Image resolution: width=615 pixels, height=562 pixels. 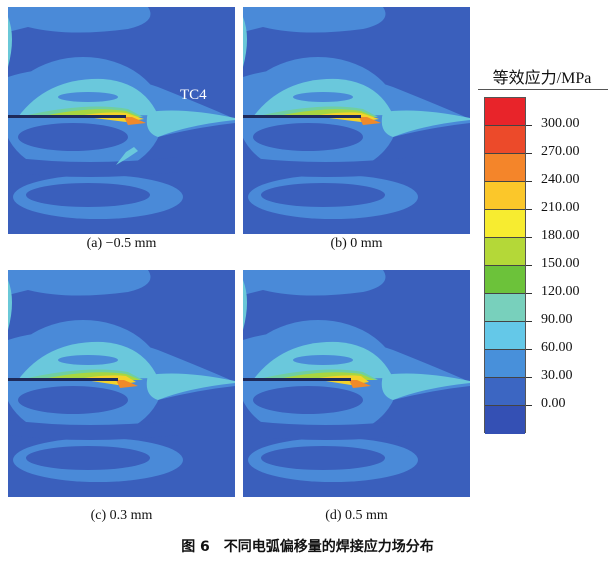 I want to click on legend-tick-label: 240.00, so click(x=560, y=179).